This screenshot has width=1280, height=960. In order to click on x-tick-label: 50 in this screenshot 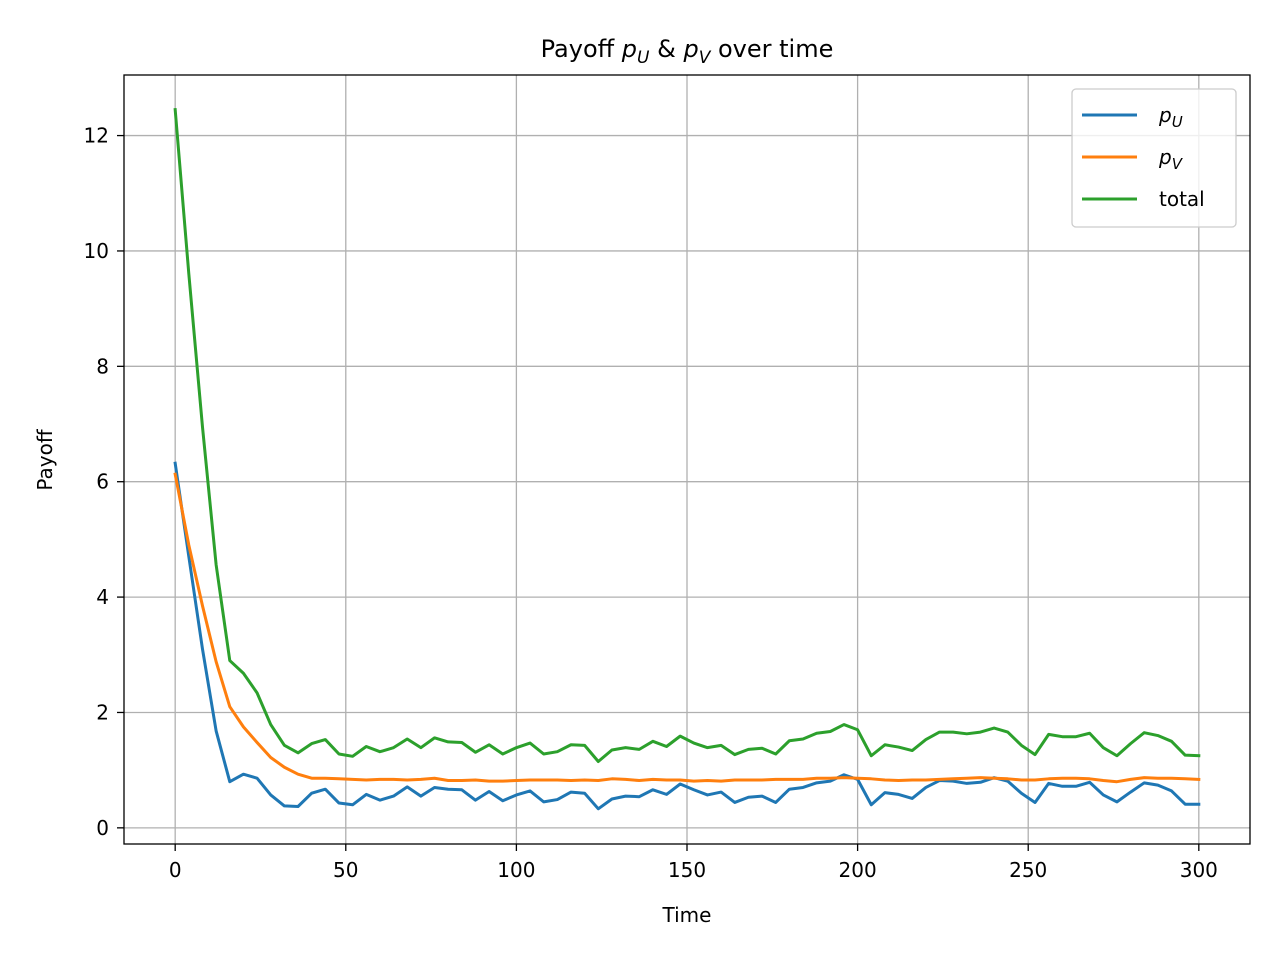, I will do `click(345, 870)`.